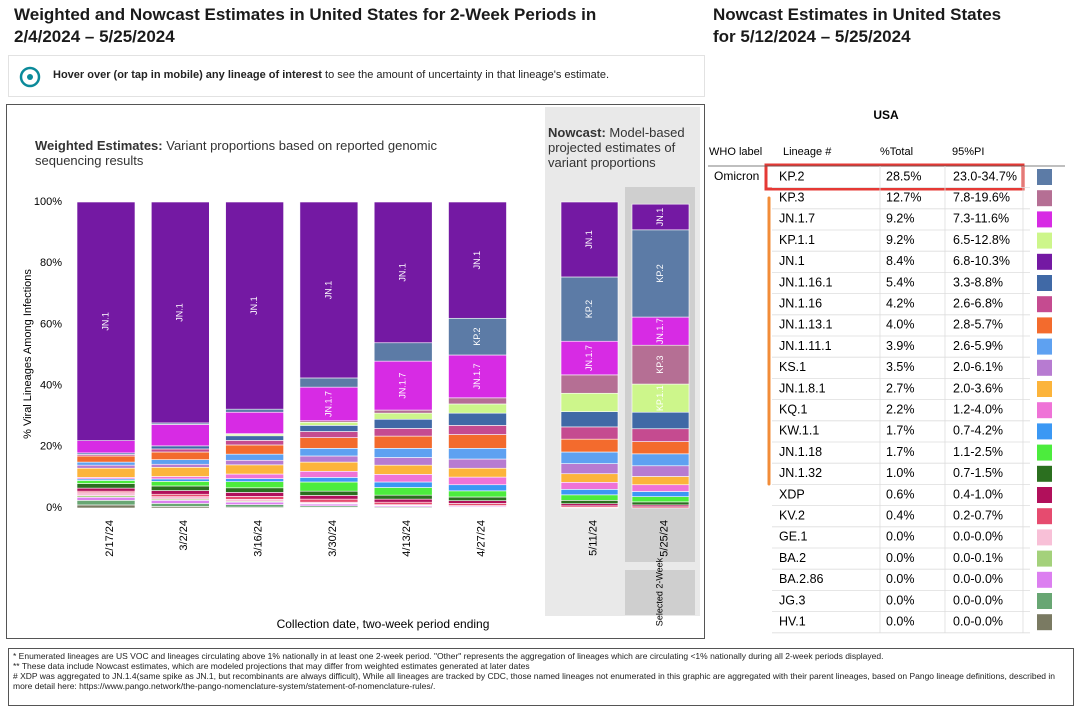 Image resolution: width=1080 pixels, height=706 pixels. I want to click on lineage: JN.1.8.1, so click(802, 388).